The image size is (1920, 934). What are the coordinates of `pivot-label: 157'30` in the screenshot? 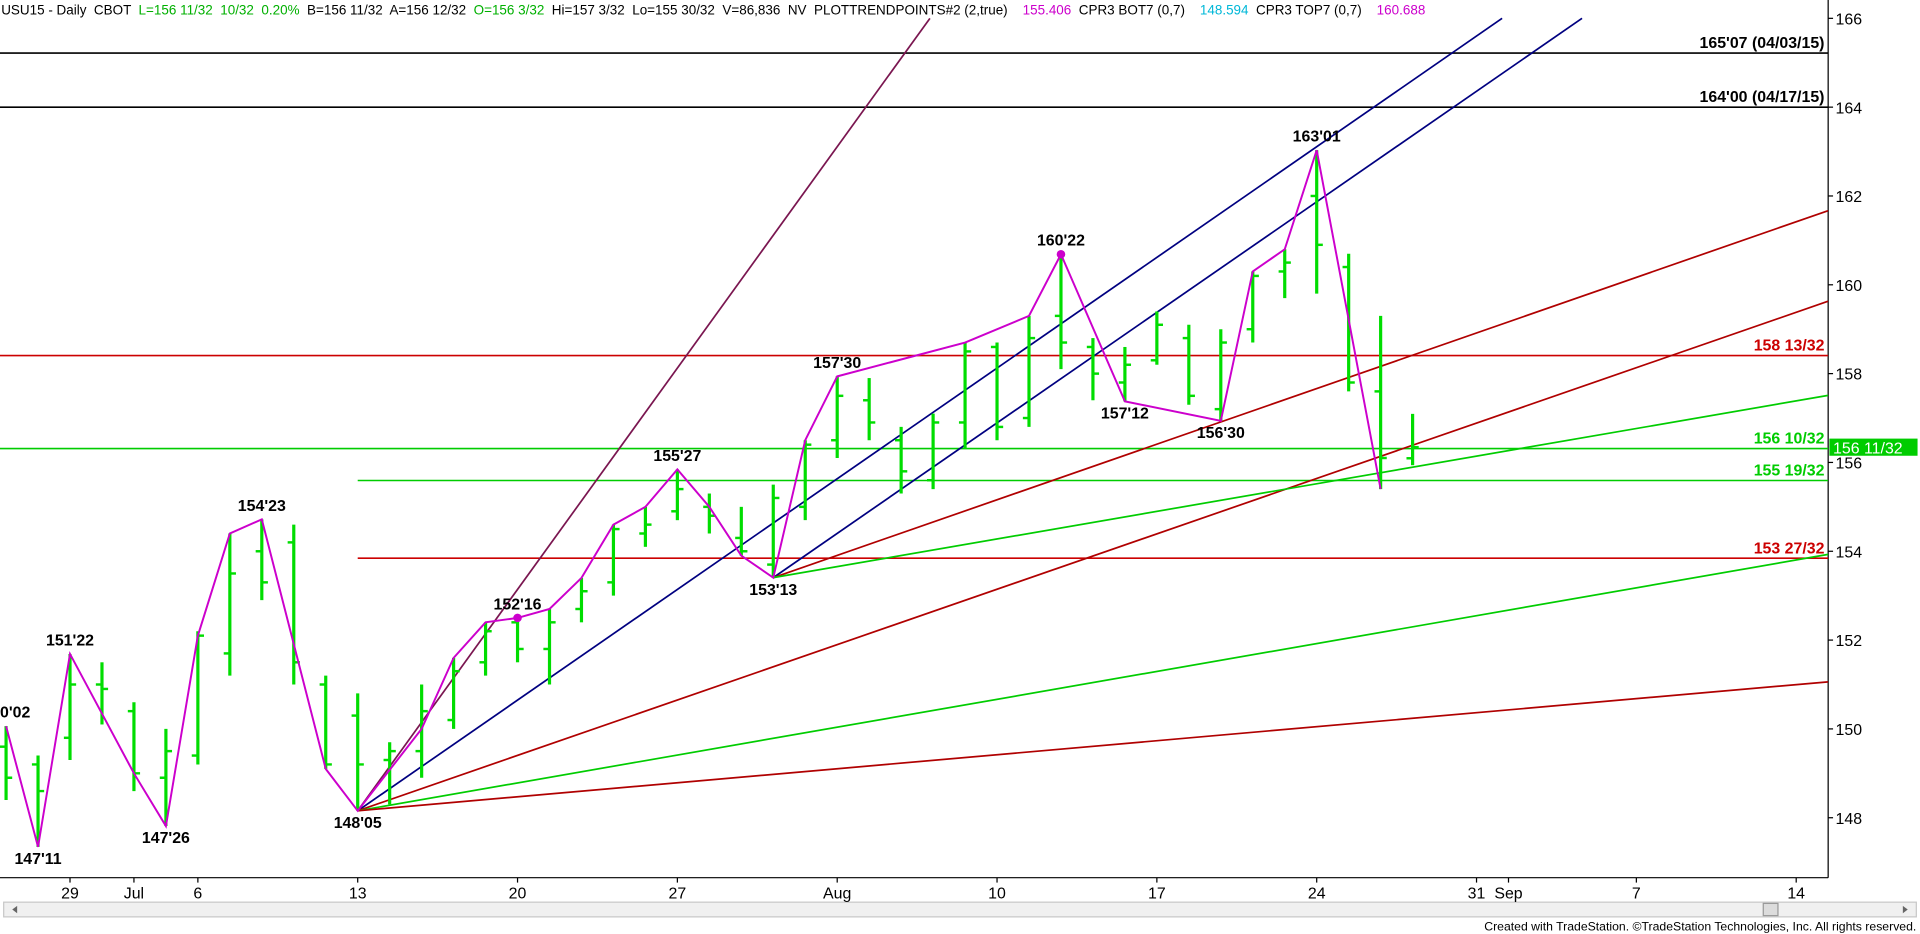 It's located at (837, 363).